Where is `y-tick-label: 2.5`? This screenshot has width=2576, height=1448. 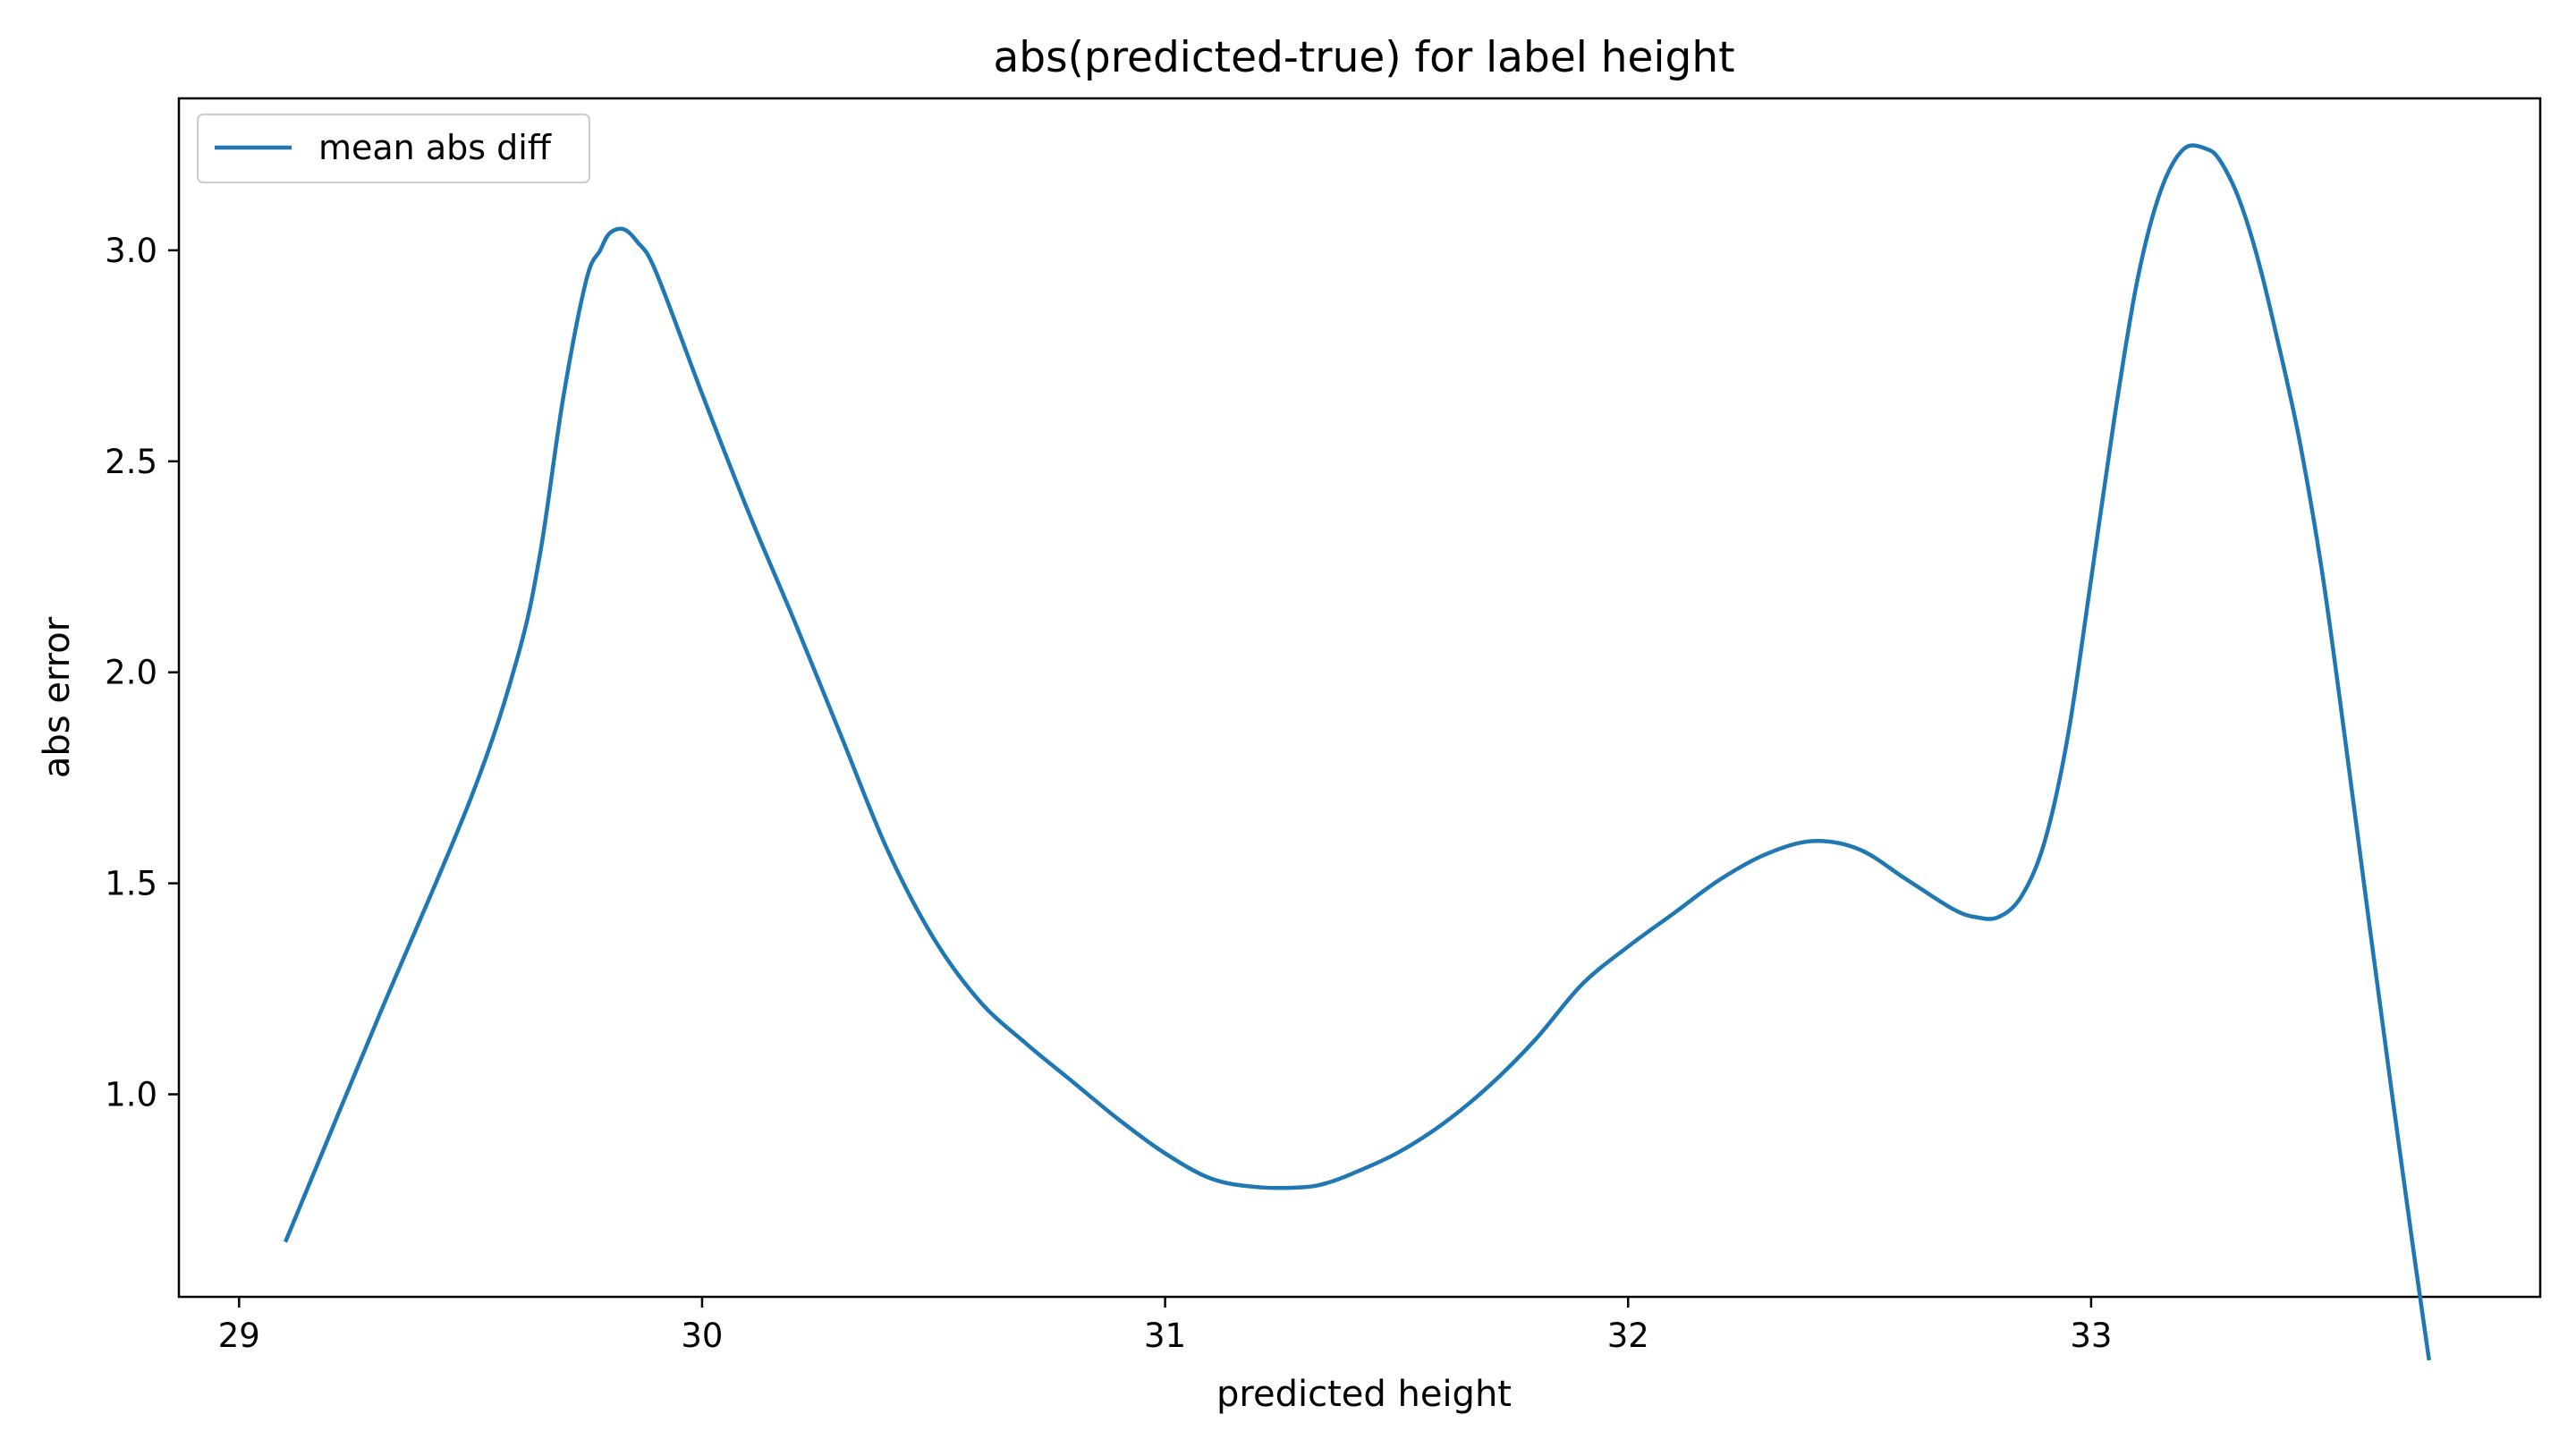 y-tick-label: 2.5 is located at coordinates (131, 462).